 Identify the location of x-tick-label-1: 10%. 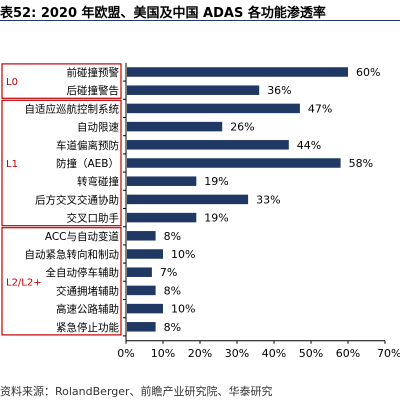
(163, 353).